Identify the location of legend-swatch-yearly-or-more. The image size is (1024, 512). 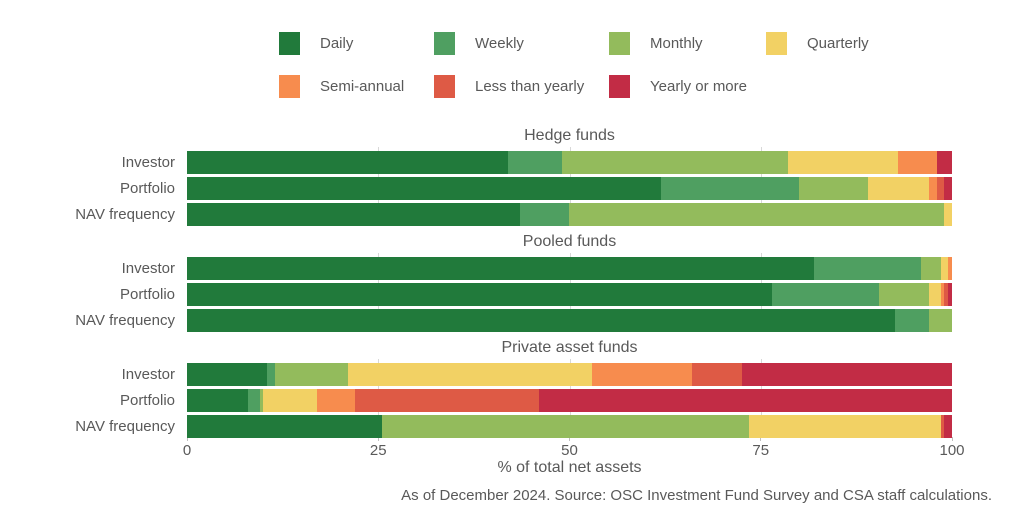
(619, 86).